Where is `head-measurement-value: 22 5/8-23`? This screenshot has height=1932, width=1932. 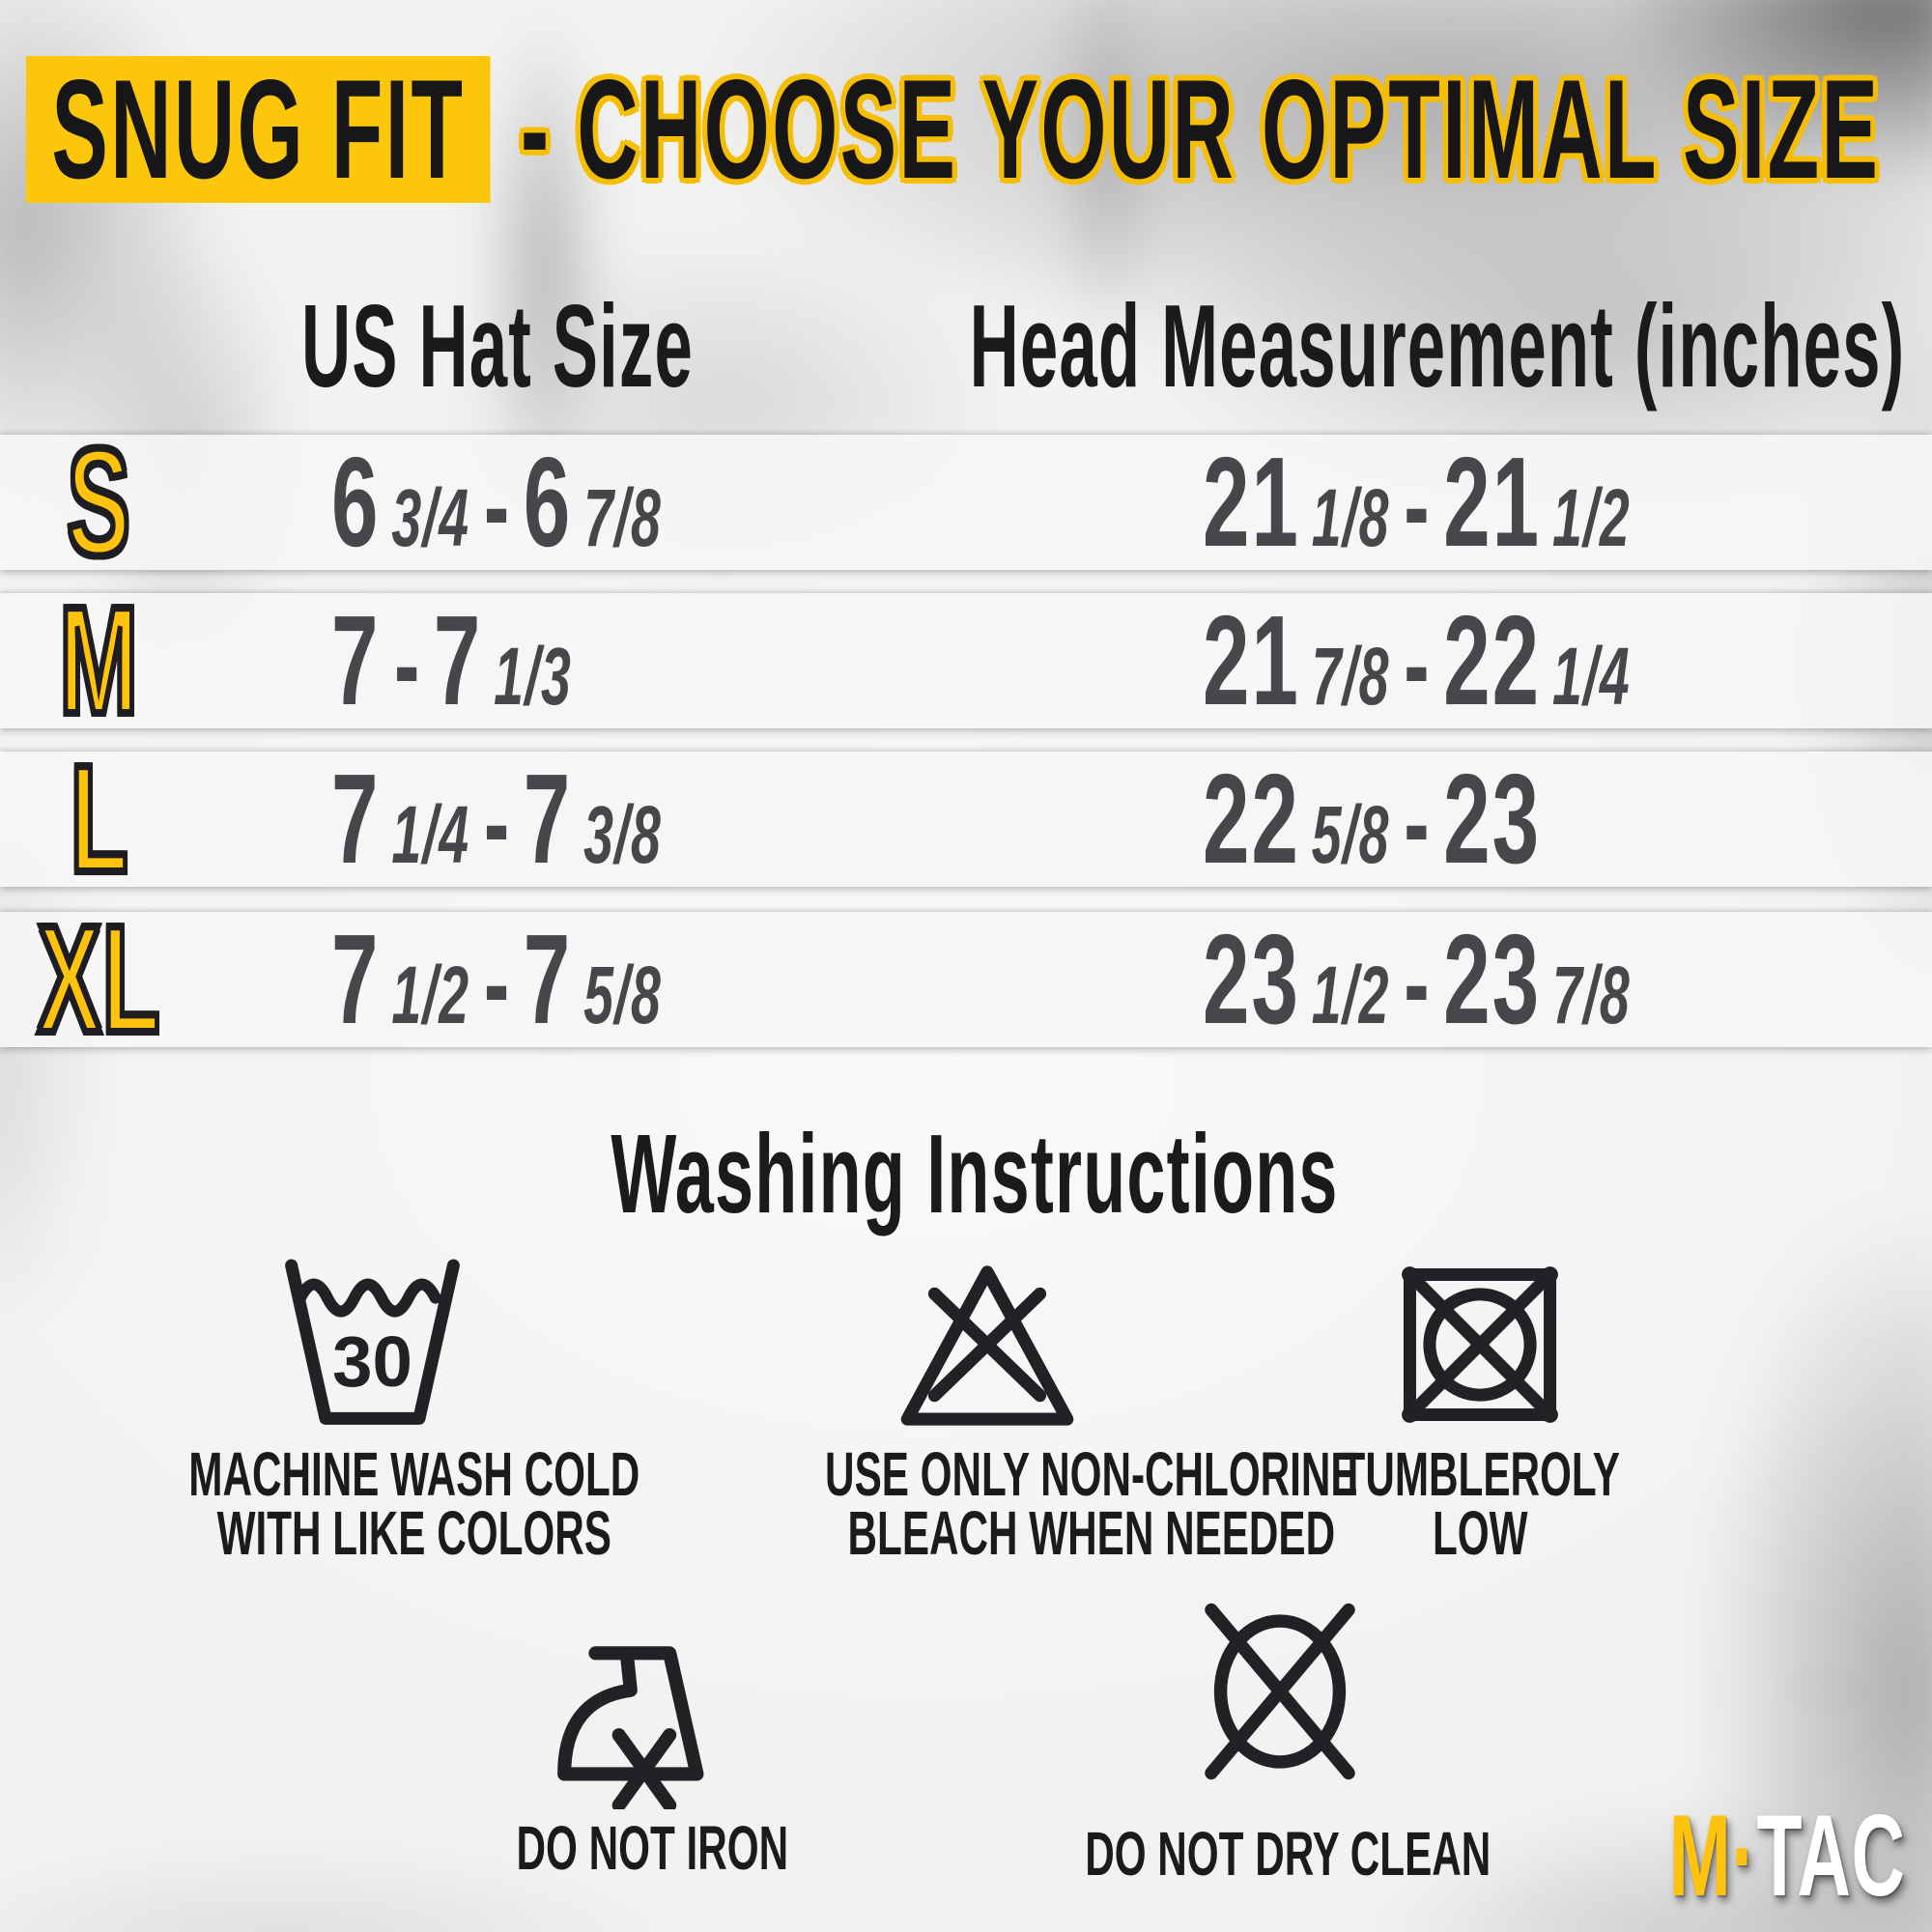 head-measurement-value: 22 5/8-23 is located at coordinates (1372, 839).